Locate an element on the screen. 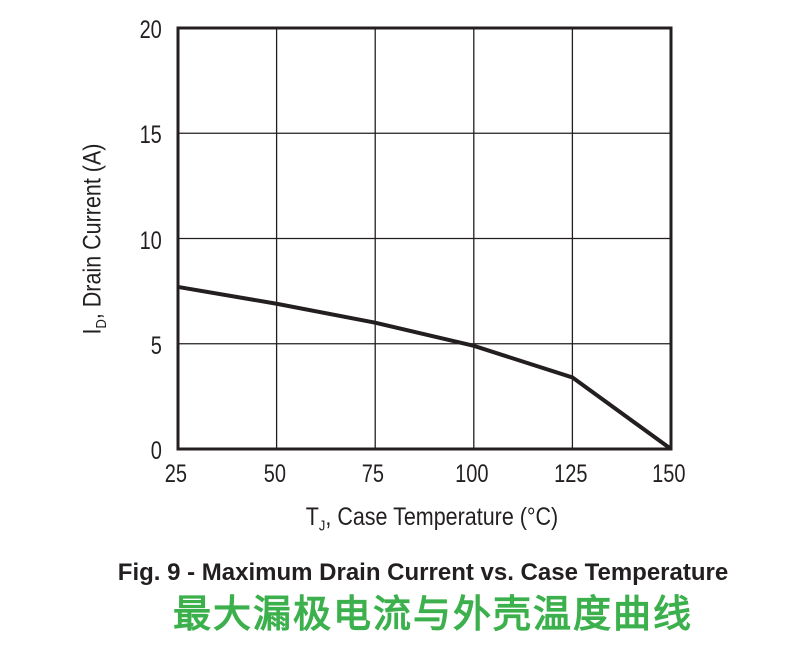 The width and height of the screenshot is (802, 654). x-tick-label: 150 is located at coordinates (669, 474).